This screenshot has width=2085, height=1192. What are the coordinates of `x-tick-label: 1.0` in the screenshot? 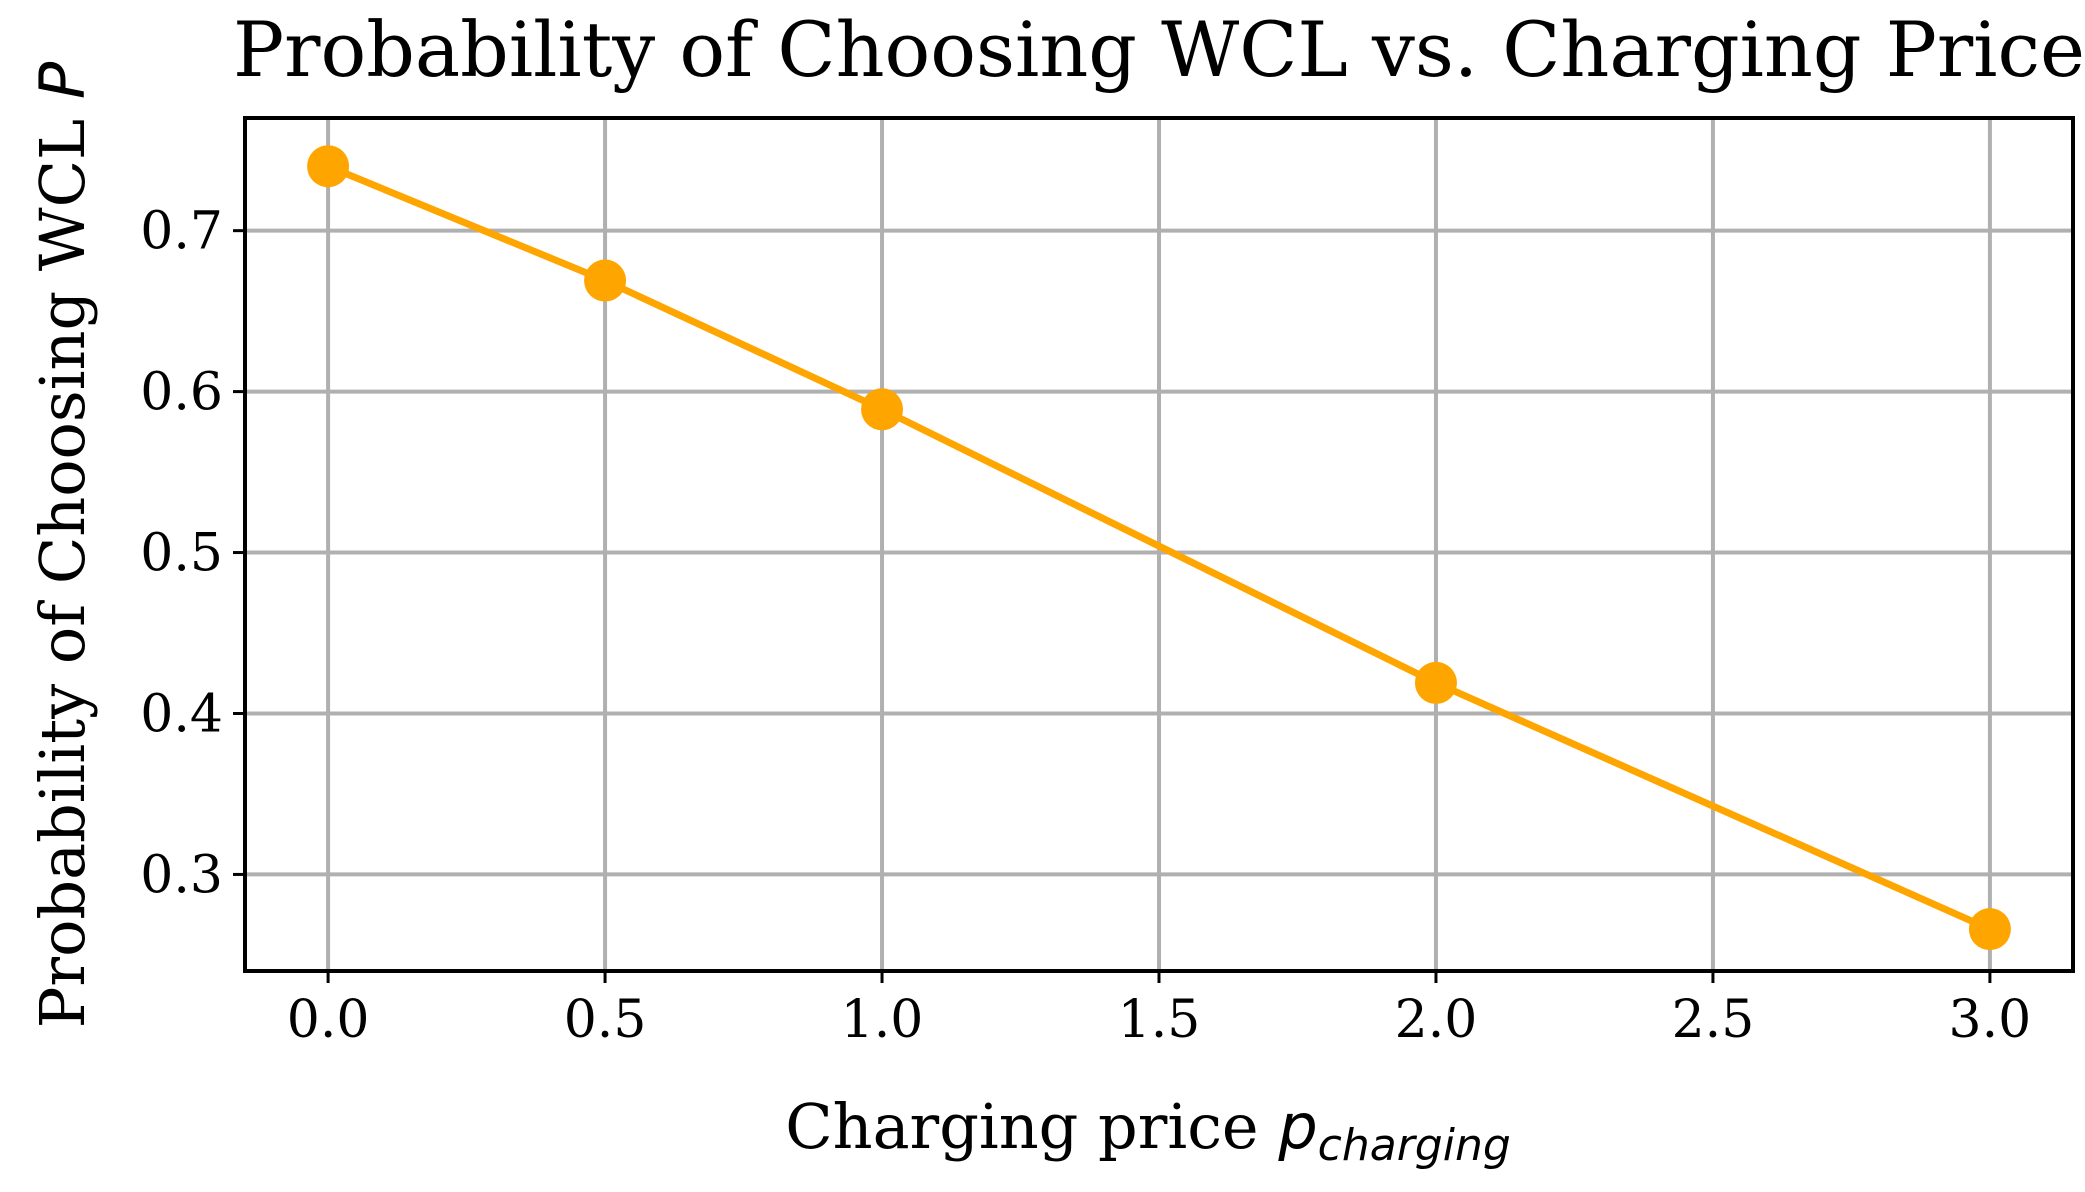 It's located at (882, 1020).